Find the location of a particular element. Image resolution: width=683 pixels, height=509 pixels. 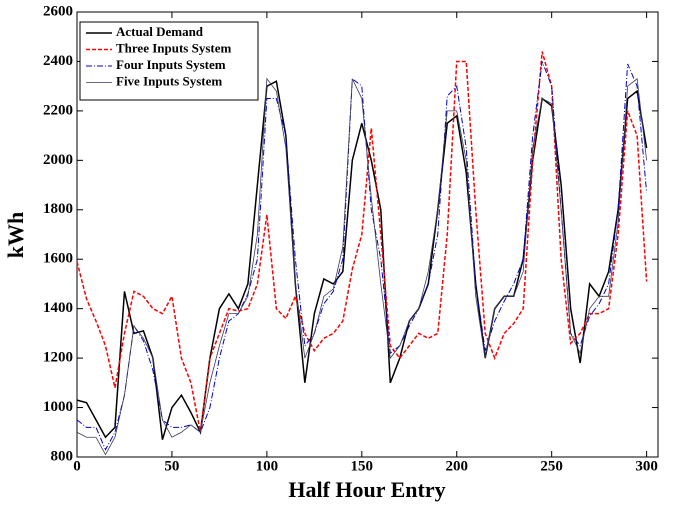

x-axis-label: Half Hour Entry is located at coordinates (366, 489).